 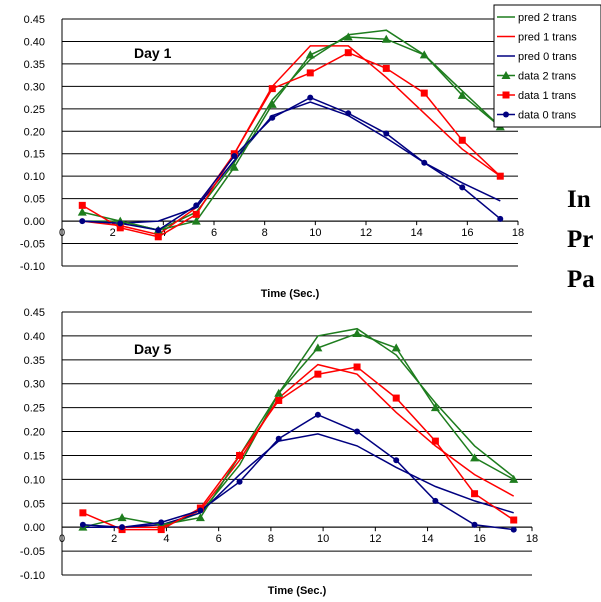 I want to click on y-tick-label: 0.05, so click(x=34, y=504).